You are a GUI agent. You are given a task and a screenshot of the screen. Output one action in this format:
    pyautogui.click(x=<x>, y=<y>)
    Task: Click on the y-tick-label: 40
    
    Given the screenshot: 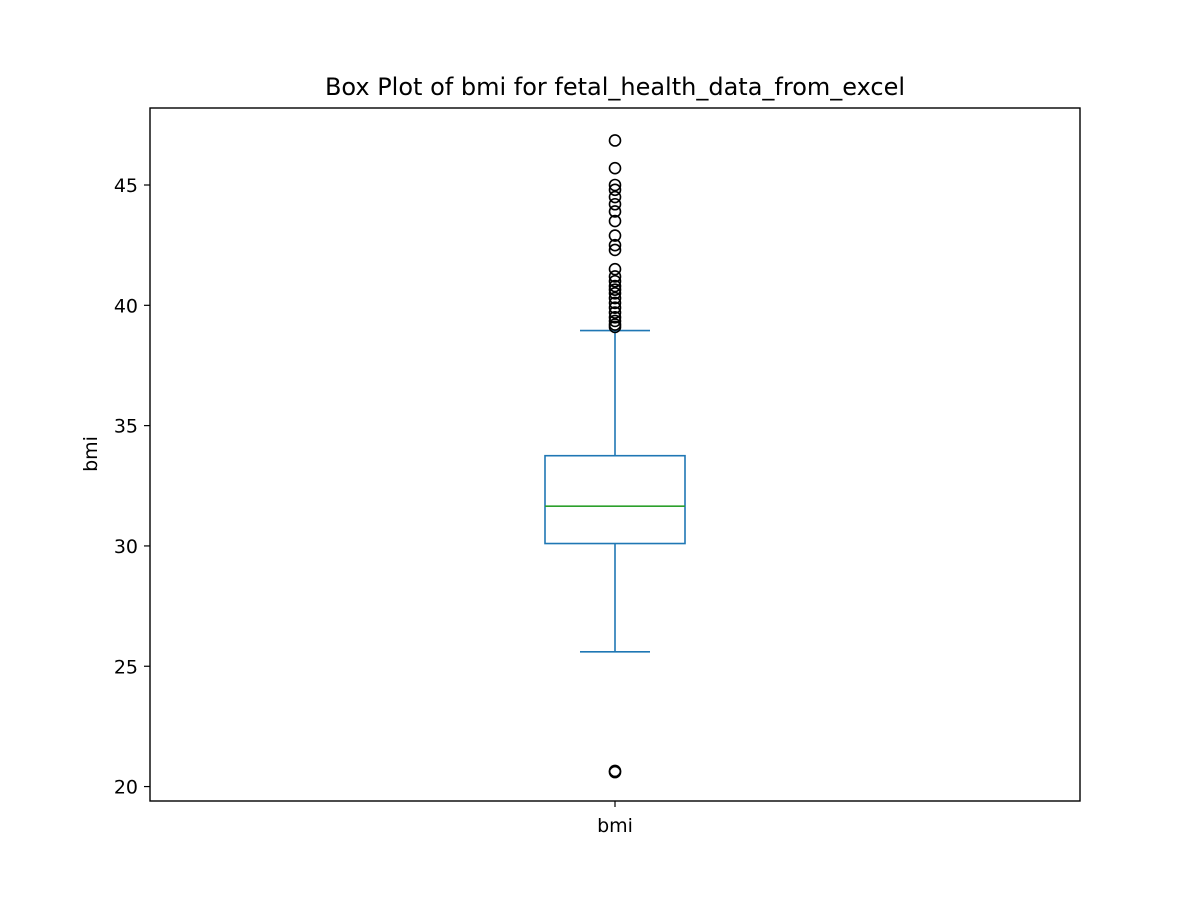 What is the action you would take?
    pyautogui.click(x=126, y=306)
    